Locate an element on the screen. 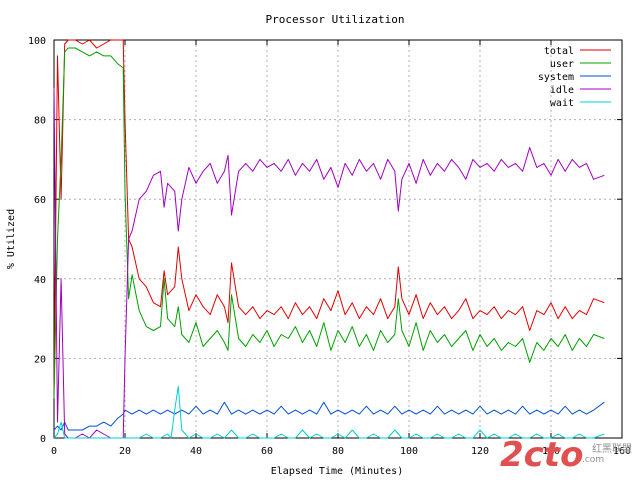 The image size is (640, 480). x-tick-label: 80 is located at coordinates (338, 451).